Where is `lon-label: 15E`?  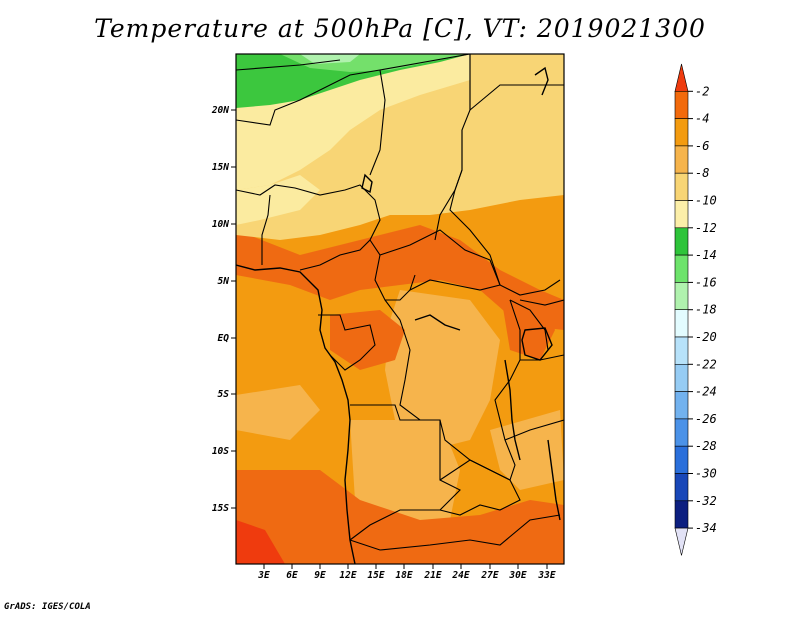 lon-label: 15E is located at coordinates (375, 575).